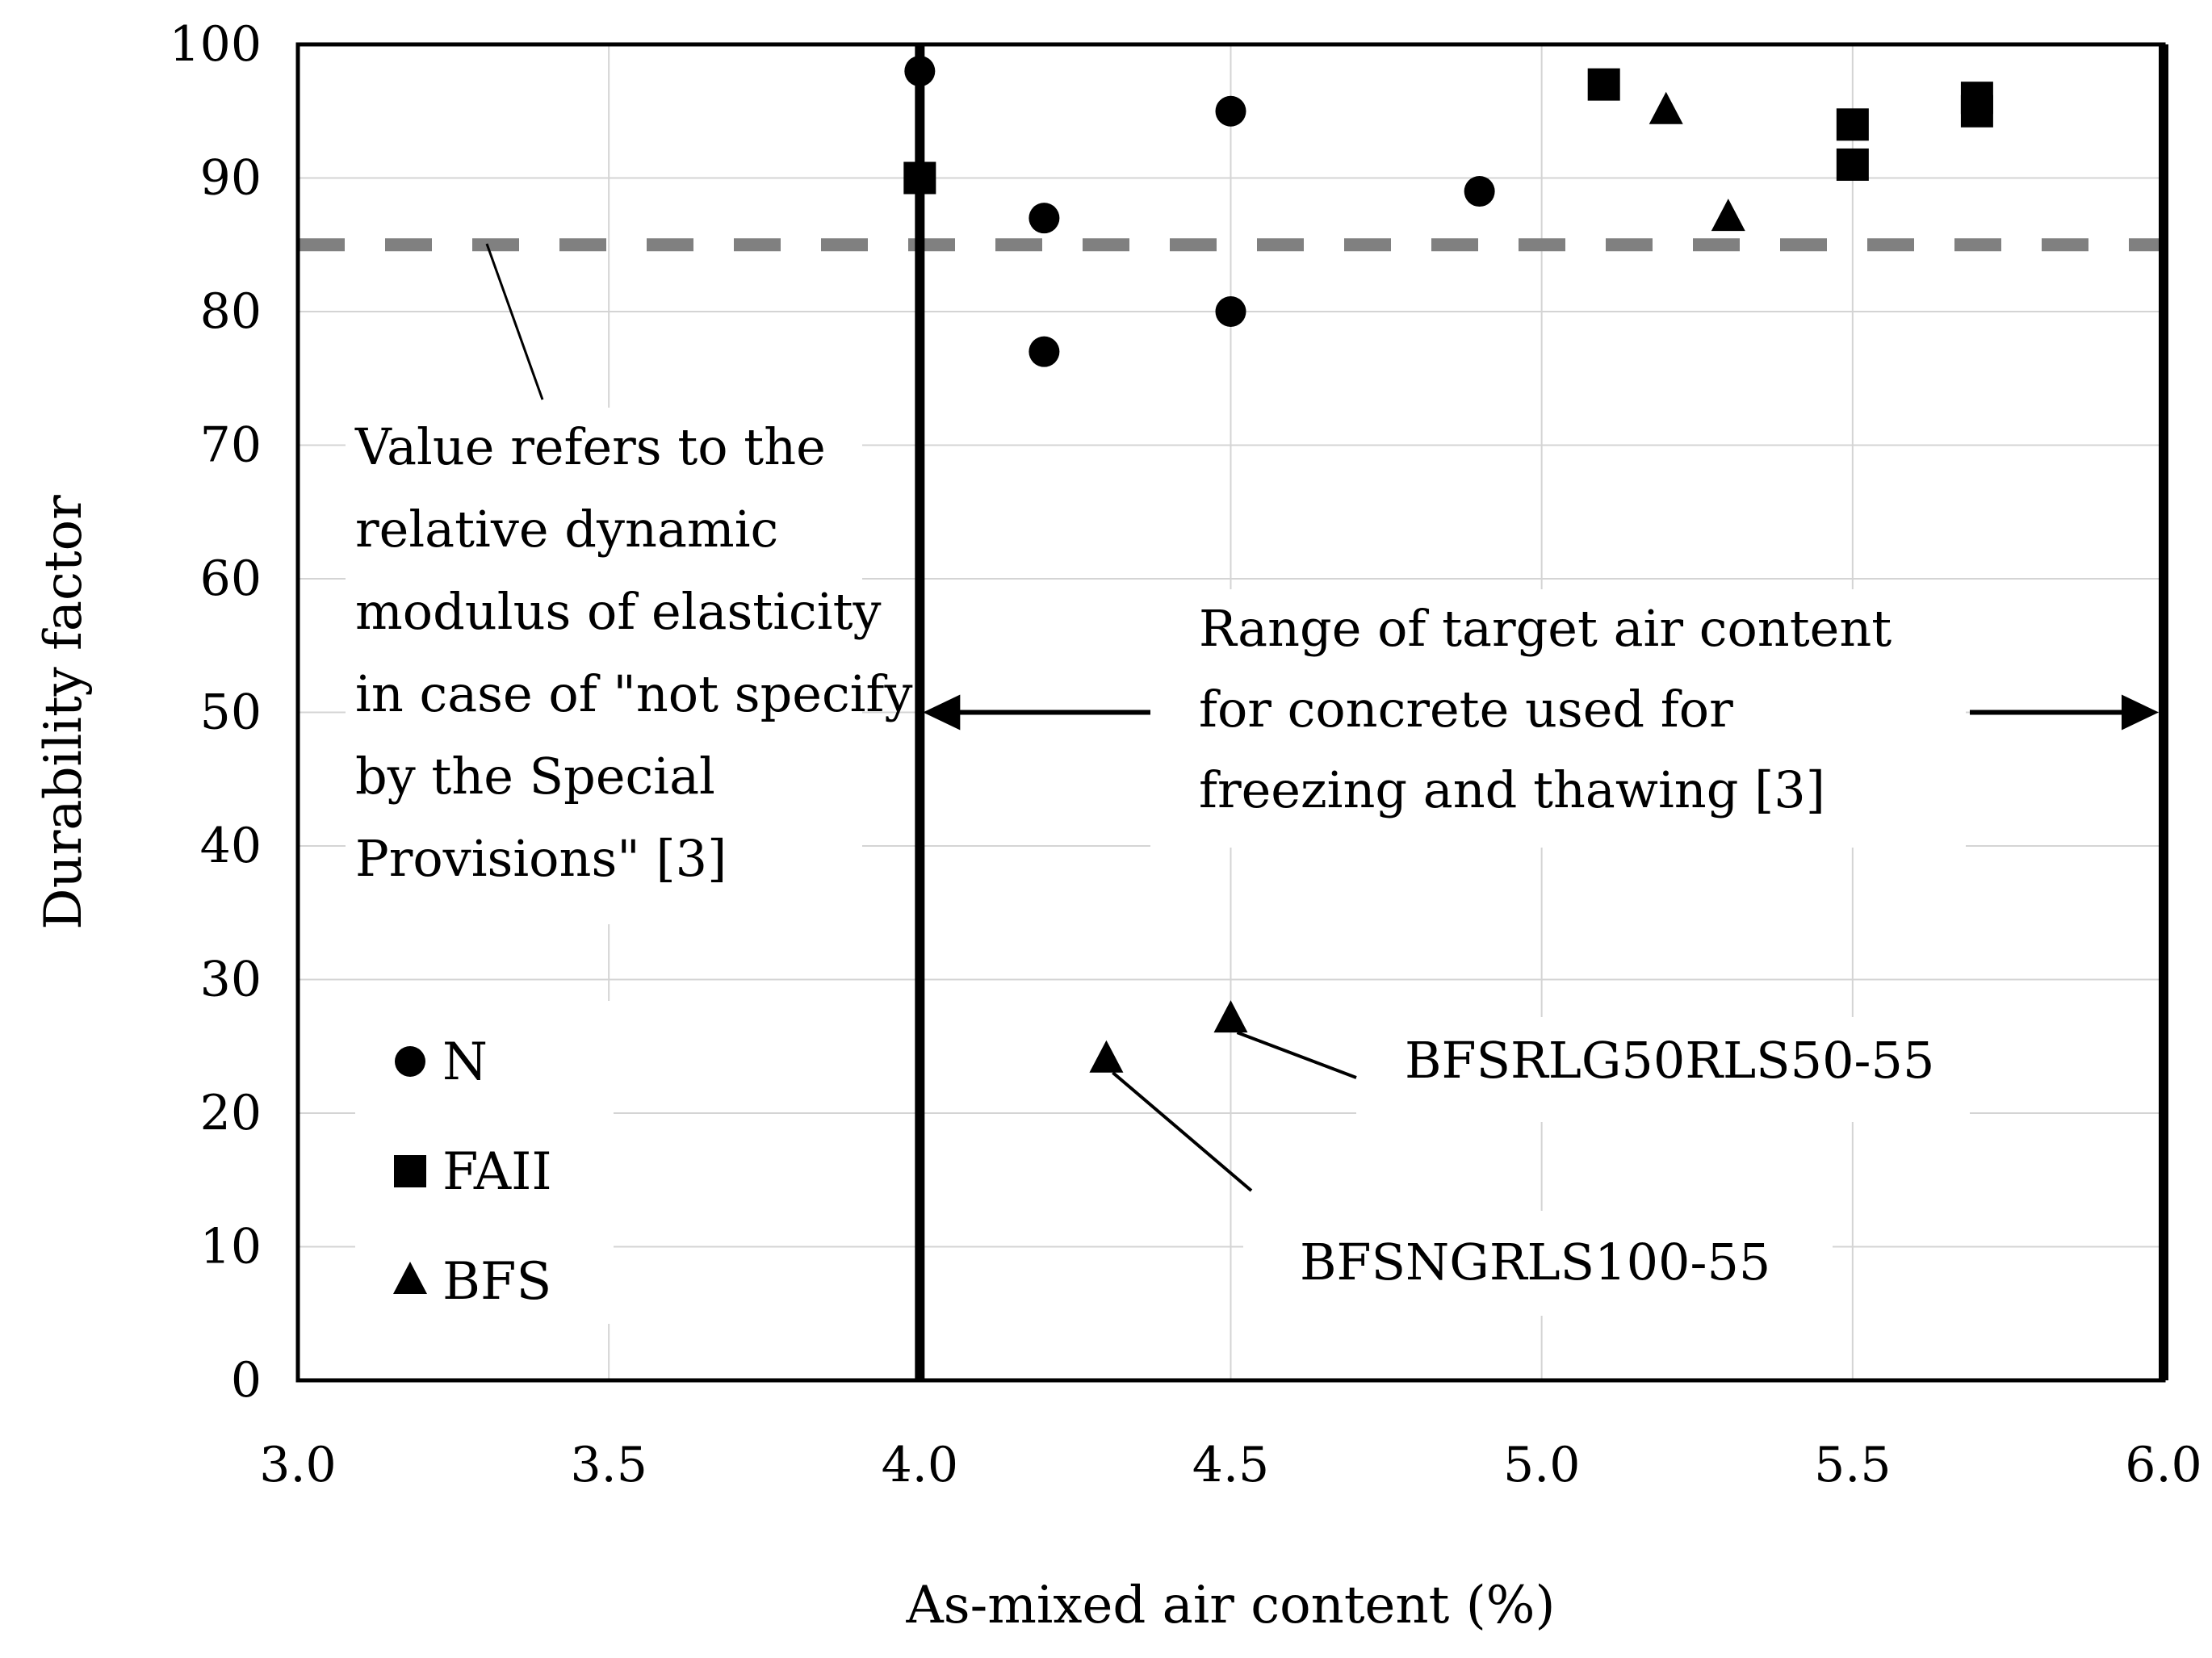  Describe the element at coordinates (608, 1465) in the screenshot. I see `x-tick-label-1: 3.5` at that location.